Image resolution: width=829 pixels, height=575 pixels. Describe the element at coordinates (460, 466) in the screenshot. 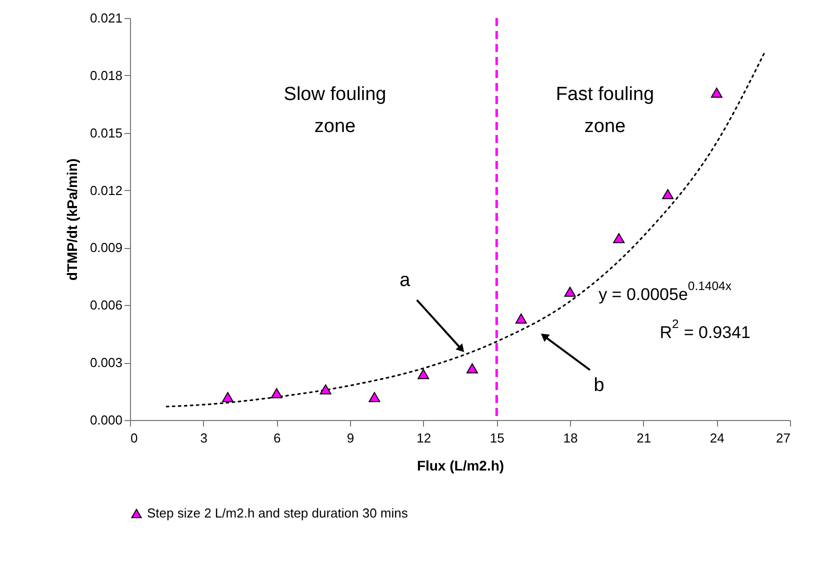

I see `x-axis-title: Flux (L/m2.h)` at that location.